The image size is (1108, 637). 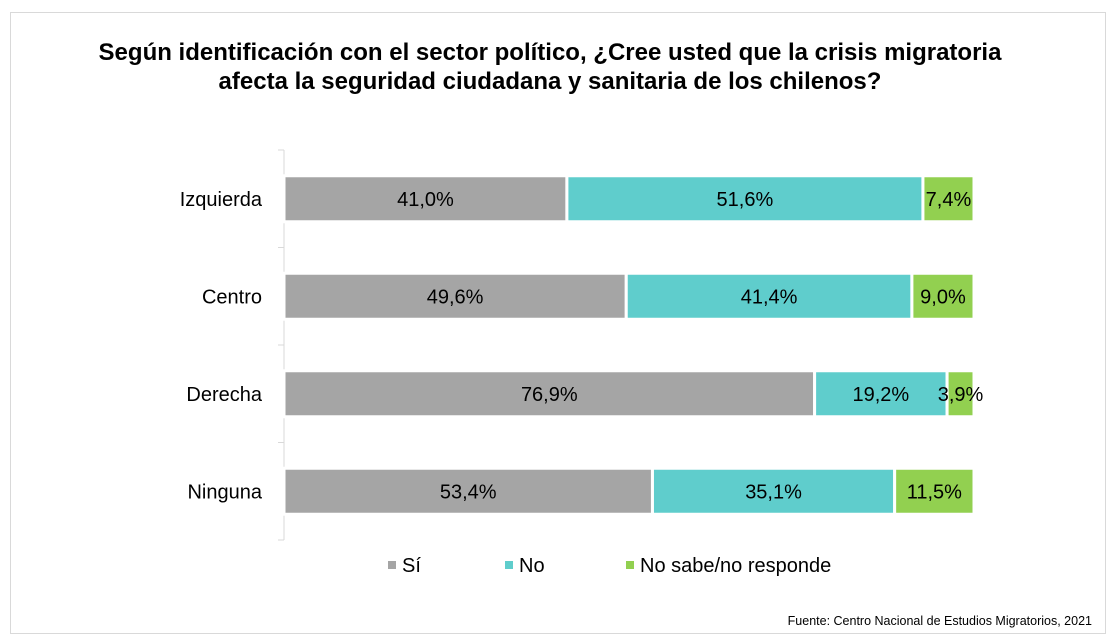 I want to click on data-label: 3,9%, so click(x=961, y=395).